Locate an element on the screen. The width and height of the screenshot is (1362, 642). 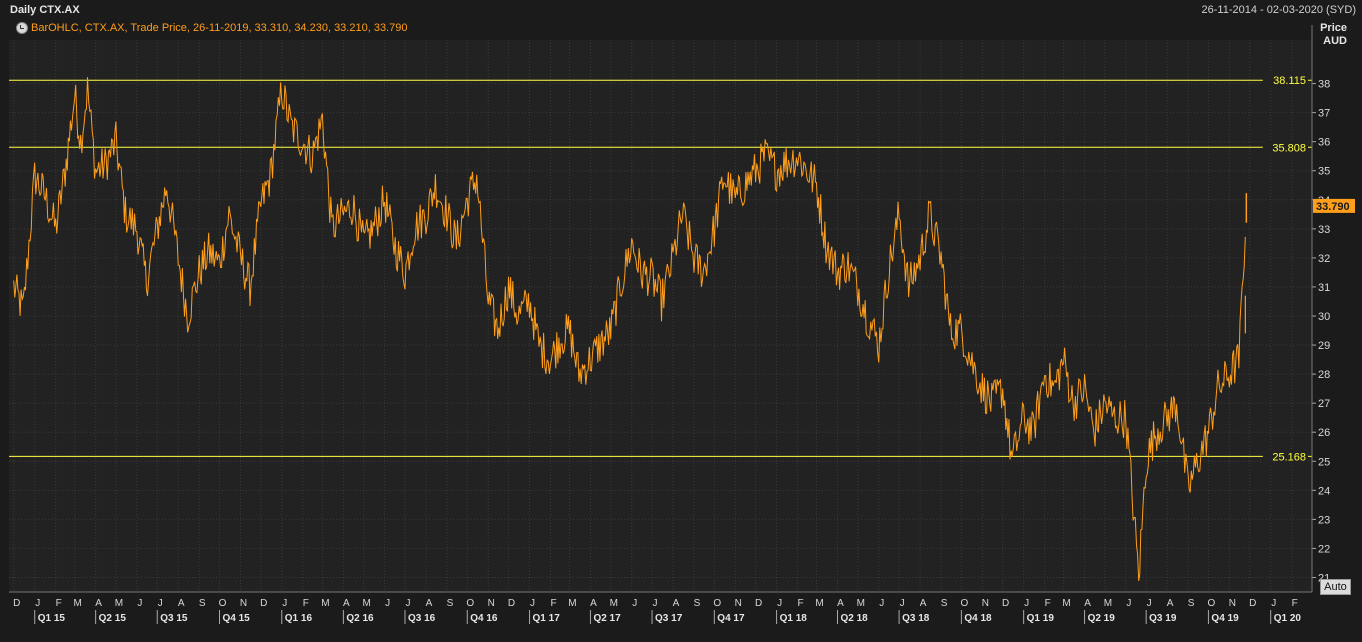
y-tick-label: 37 is located at coordinates (1324, 114).